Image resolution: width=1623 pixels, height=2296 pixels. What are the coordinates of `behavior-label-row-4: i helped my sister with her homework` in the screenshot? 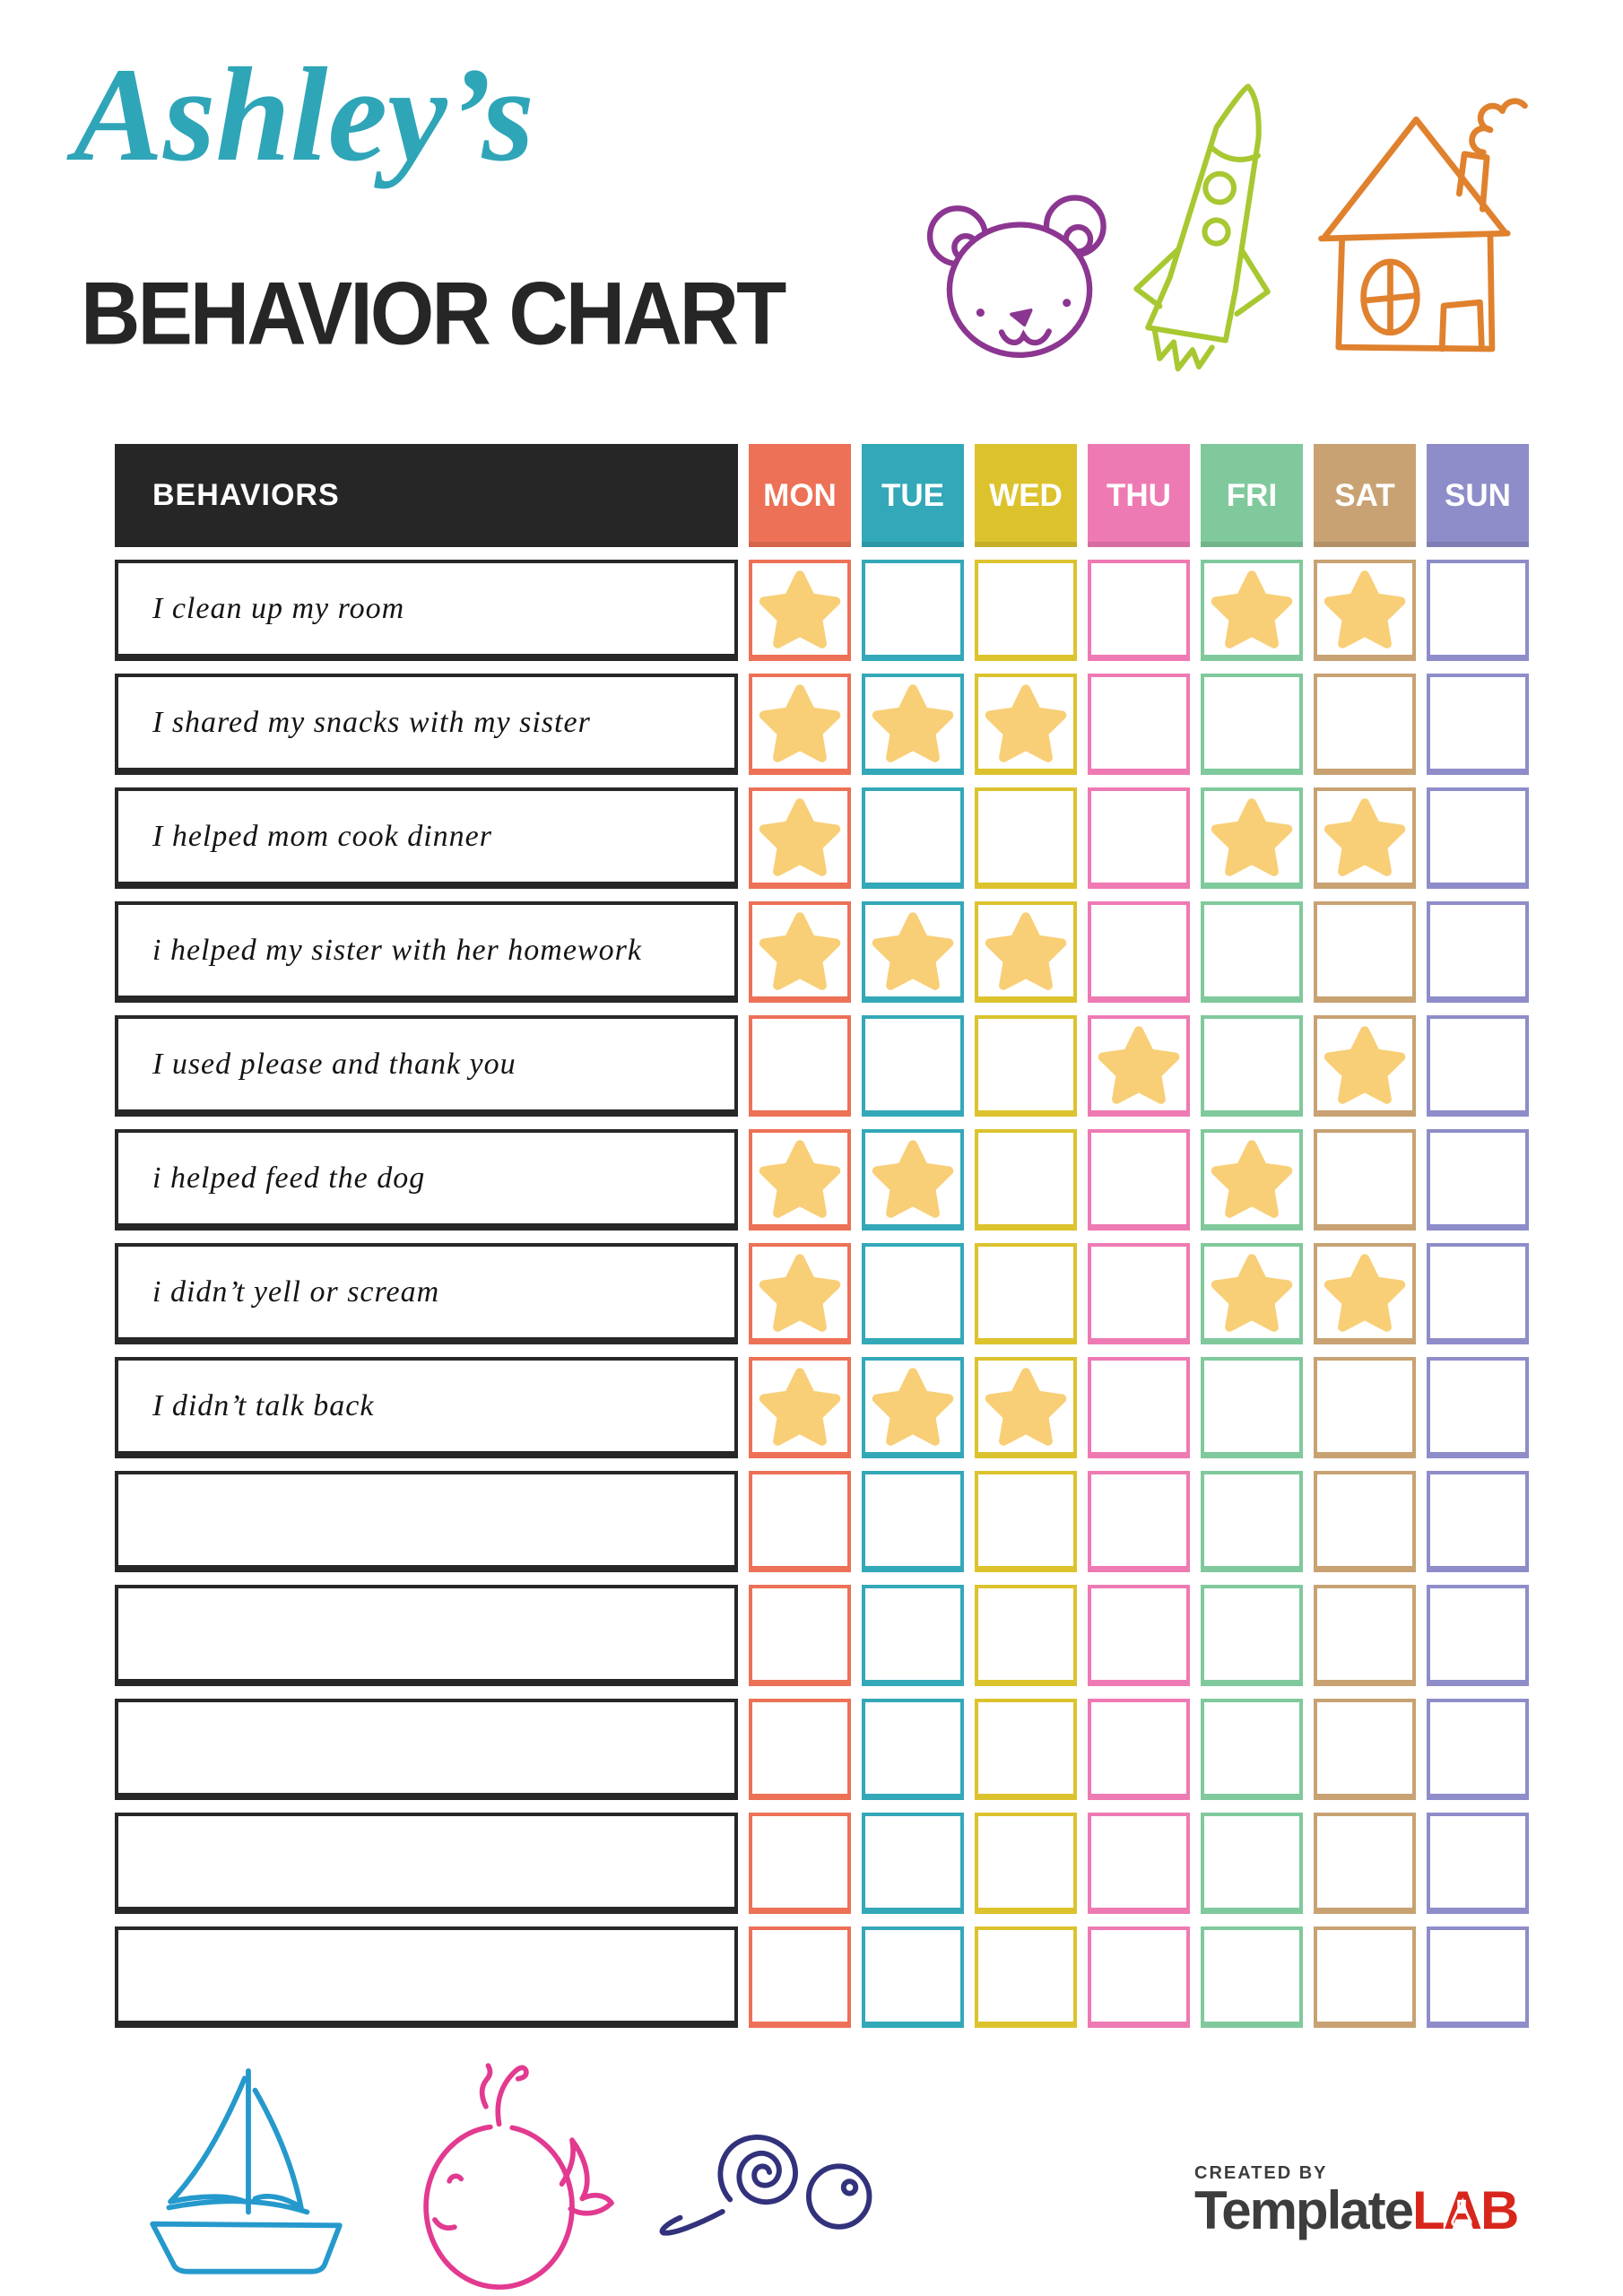 It's located at (426, 952).